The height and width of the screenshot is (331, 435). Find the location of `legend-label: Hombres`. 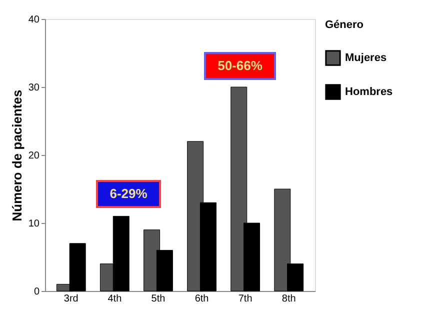

legend-label: Hombres is located at coordinates (369, 92).